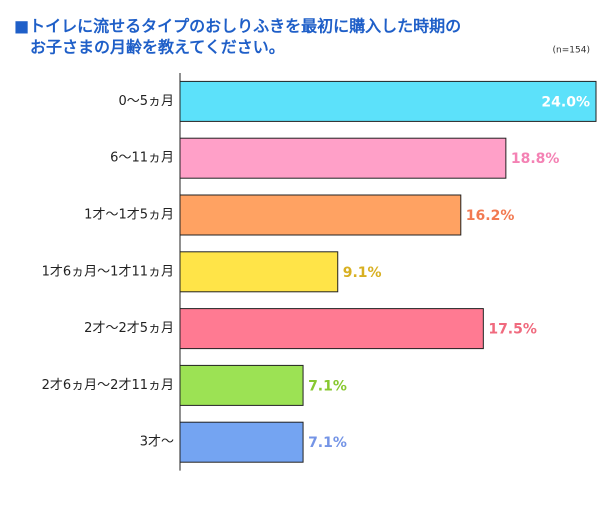 The image size is (600, 507). Describe the element at coordinates (362, 273) in the screenshot. I see `value-label: 9.1%` at that location.